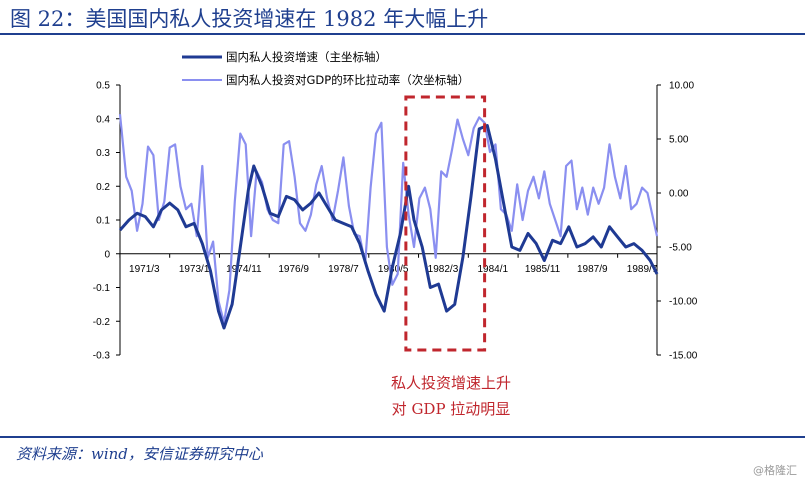 This screenshot has height=484, width=805. Describe the element at coordinates (402, 437) in the screenshot. I see `footer-divider` at that location.